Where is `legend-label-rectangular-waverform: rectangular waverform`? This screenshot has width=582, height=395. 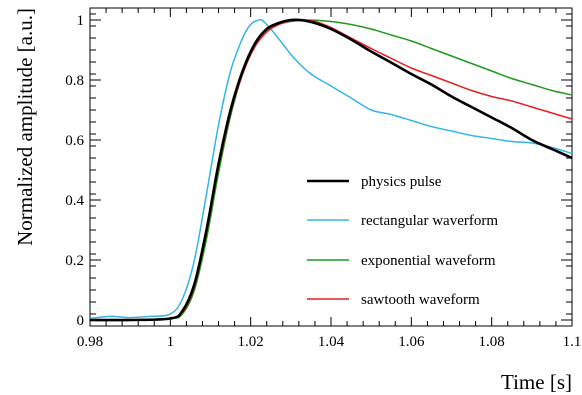
legend-label-rectangular-waverform: rectangular waverform is located at coordinates (429, 221).